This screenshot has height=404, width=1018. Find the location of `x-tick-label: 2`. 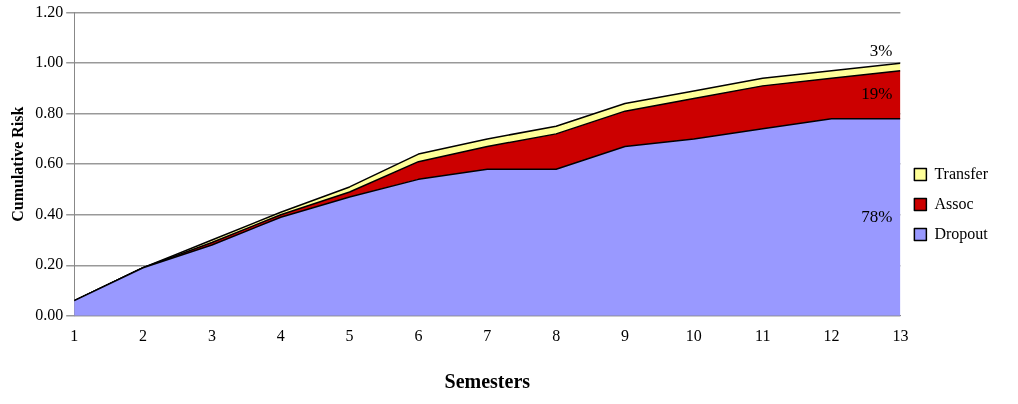

x-tick-label: 2 is located at coordinates (143, 335).